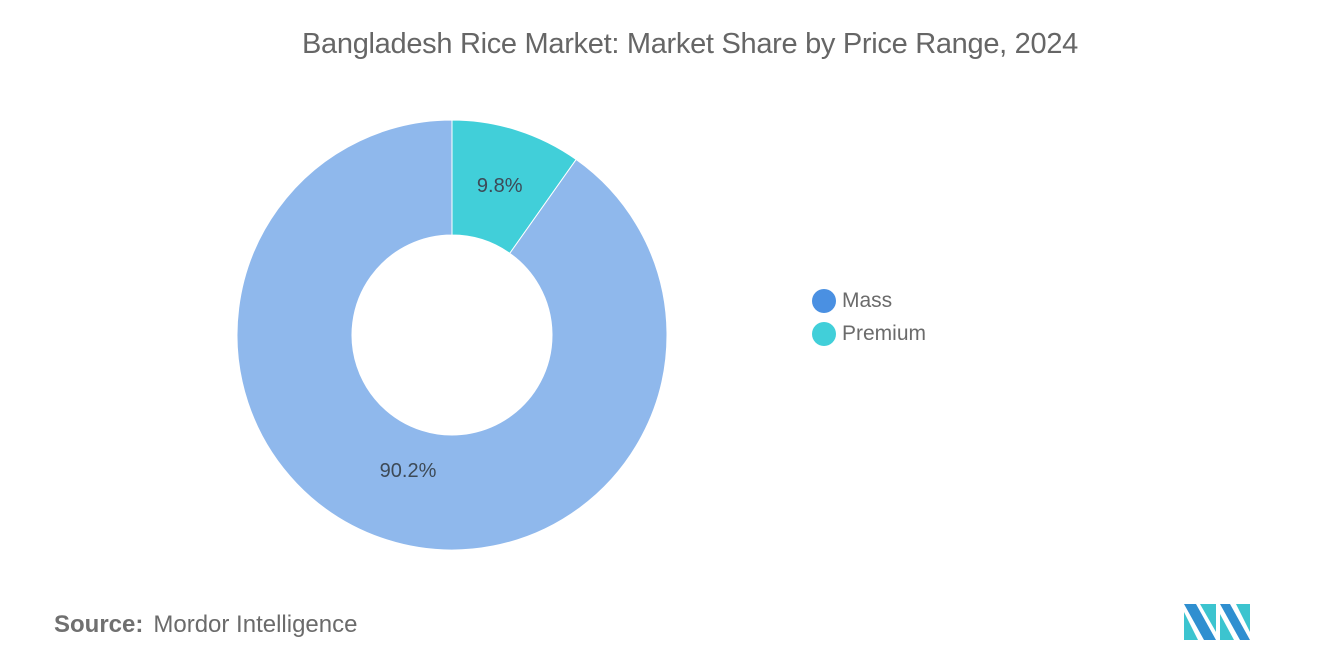  I want to click on legend-item-premium: Premium, so click(869, 333).